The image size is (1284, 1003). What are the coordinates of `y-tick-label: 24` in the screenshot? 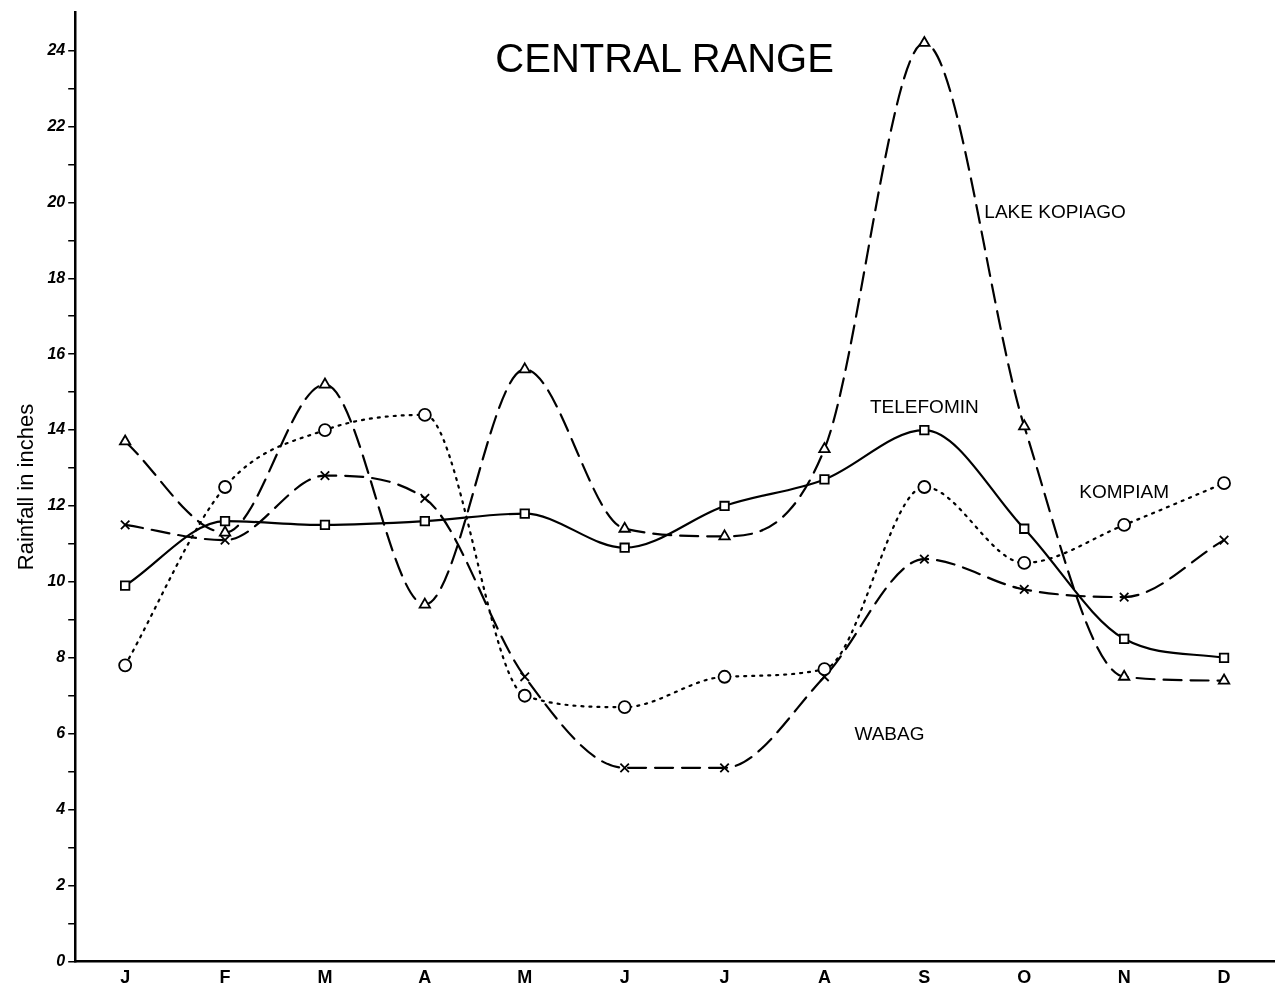 It's located at (56, 49).